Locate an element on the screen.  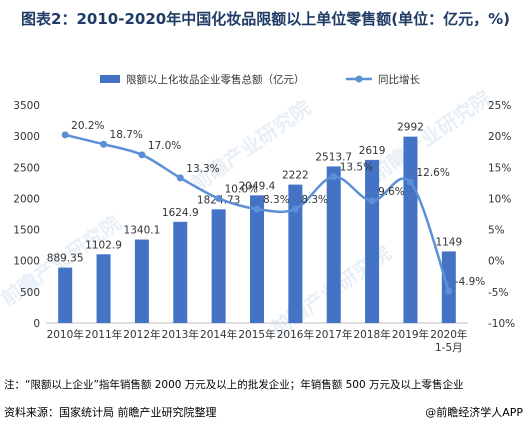
right-tick-label: -5% is located at coordinates (498, 293).